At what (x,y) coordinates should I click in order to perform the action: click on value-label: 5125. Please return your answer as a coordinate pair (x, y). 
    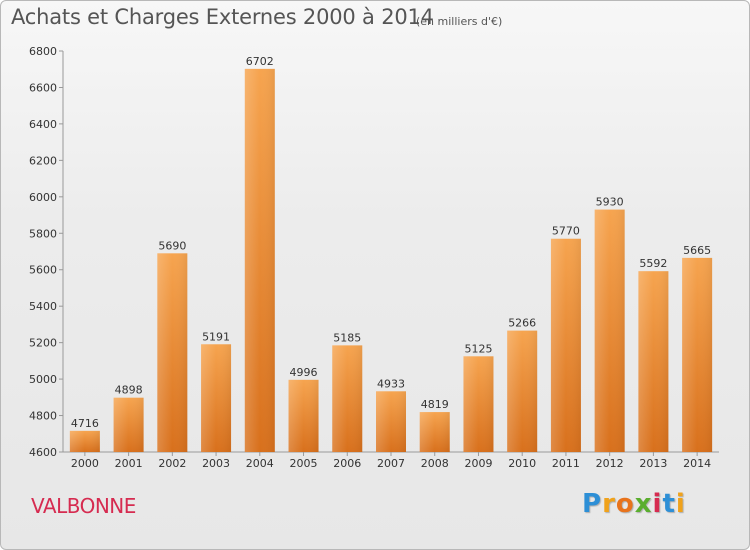
    Looking at the image, I should click on (478, 348).